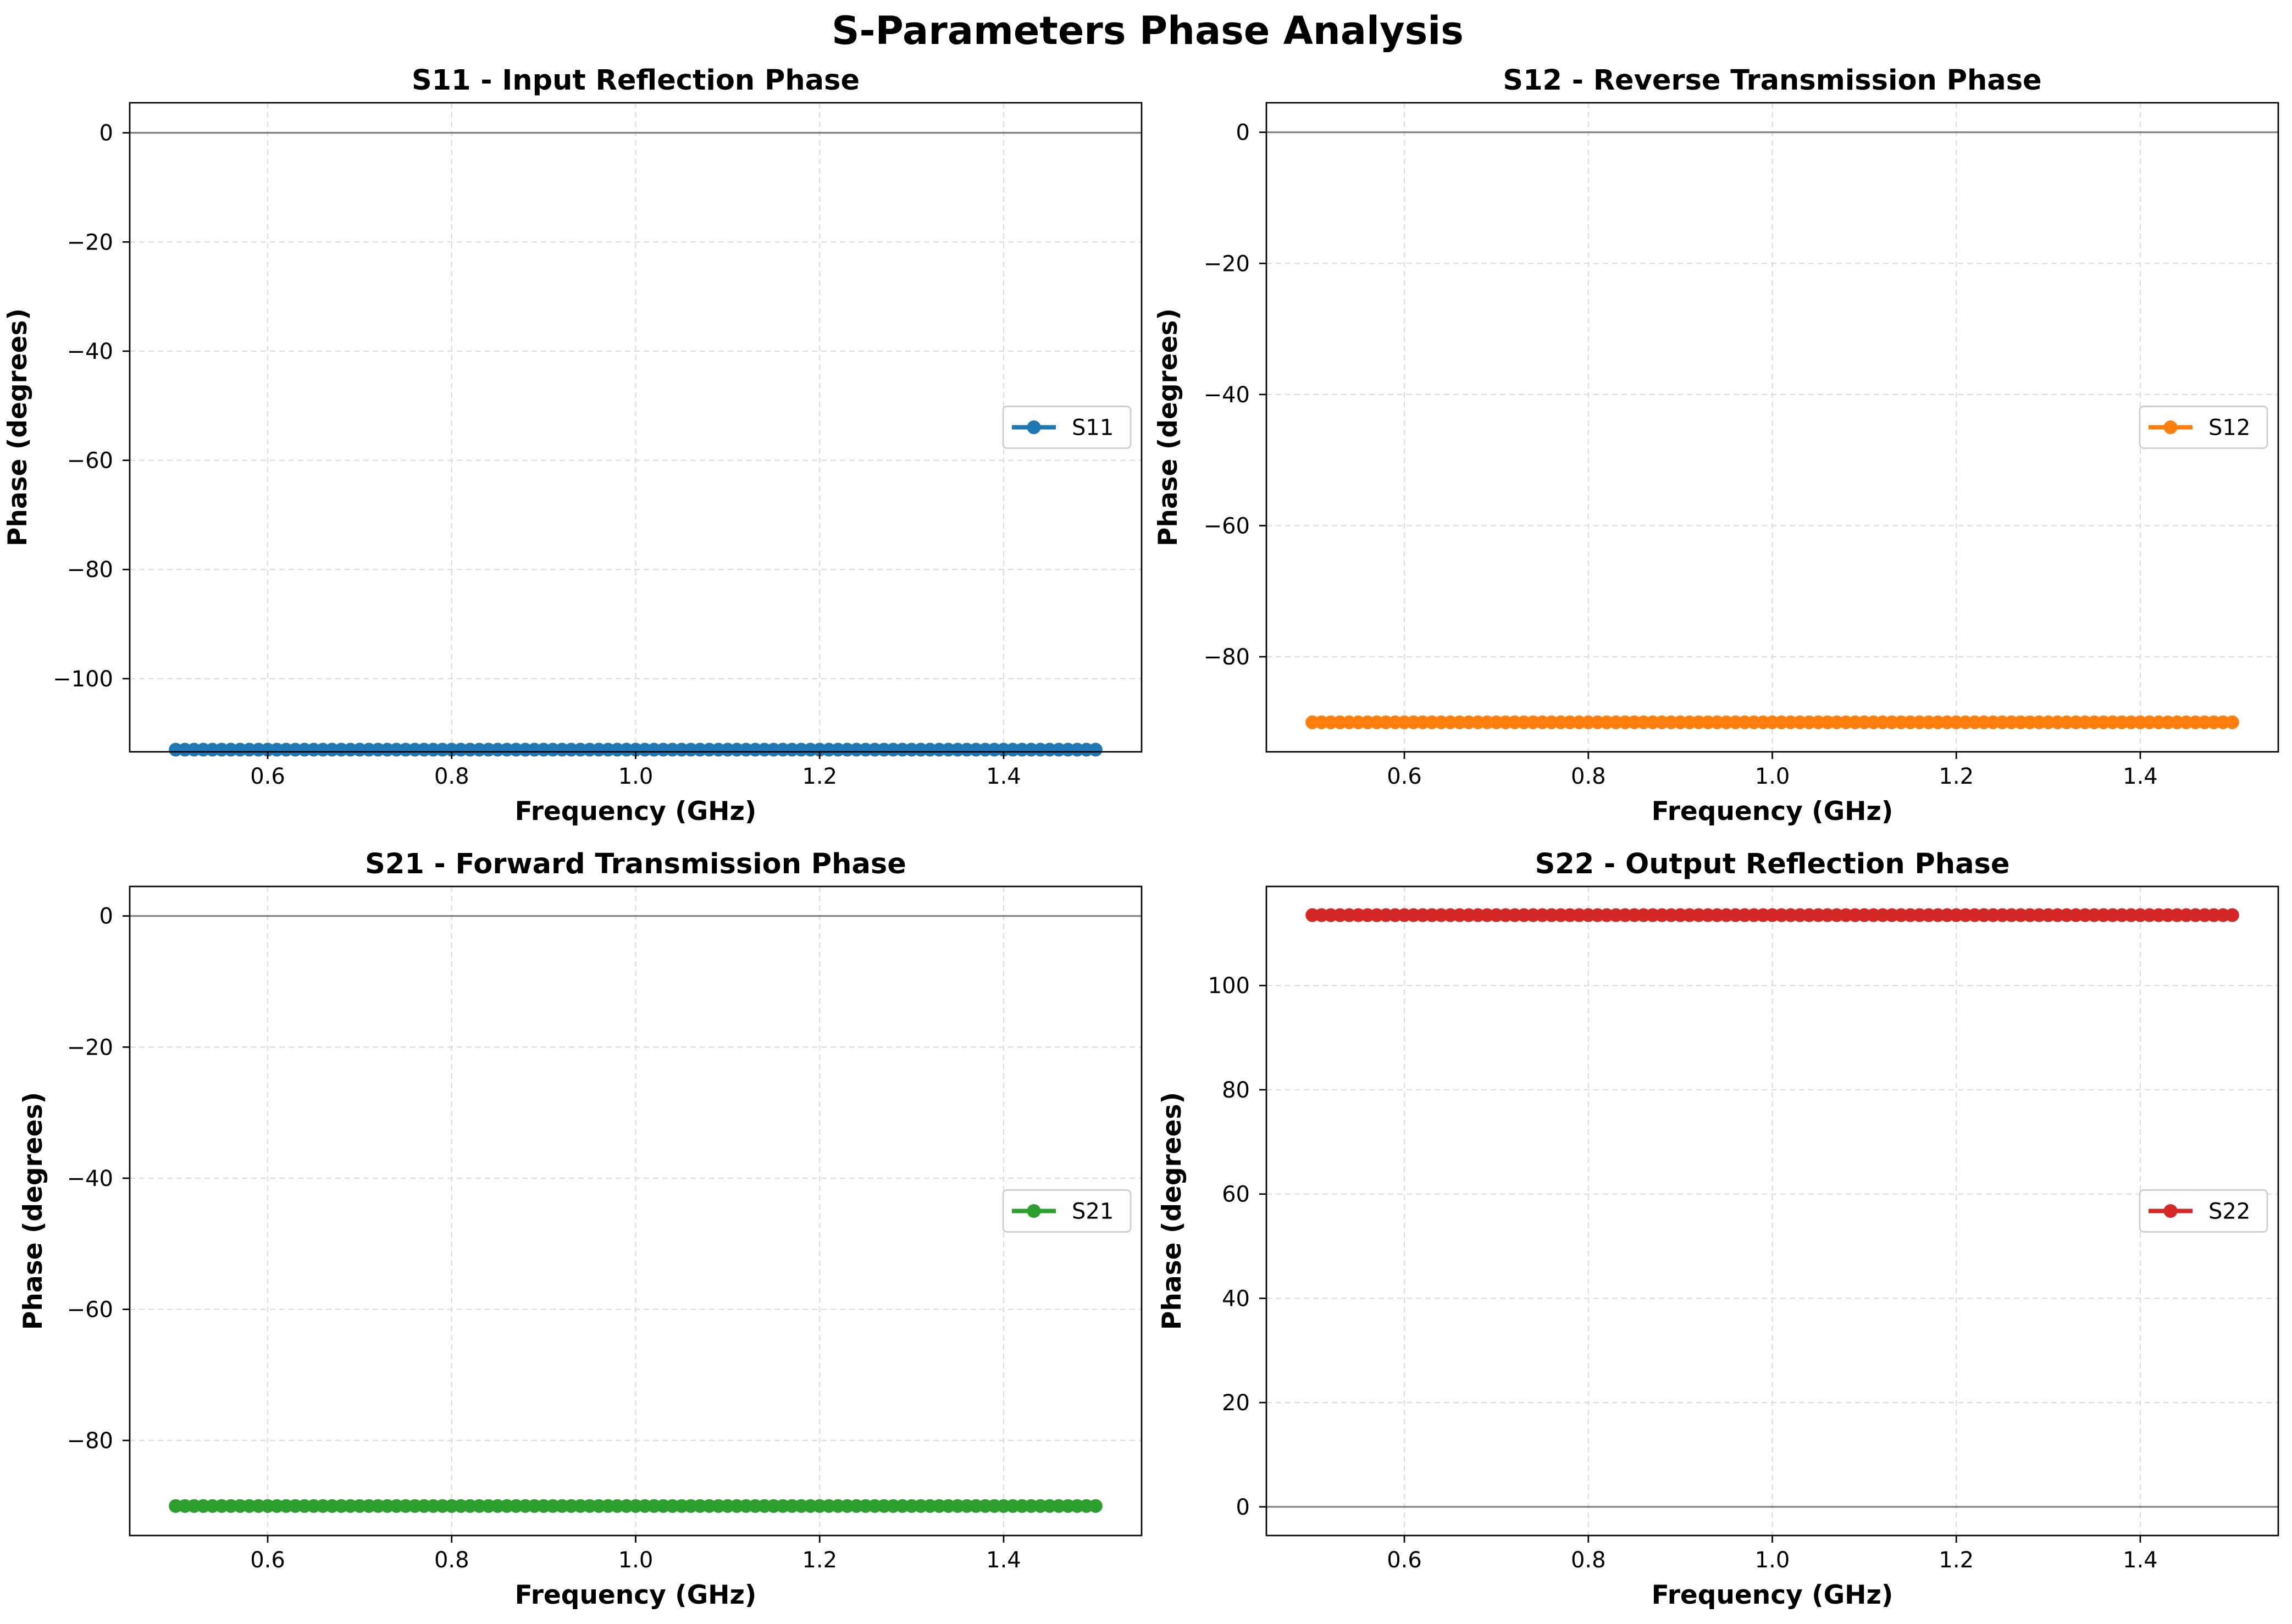 The image size is (2292, 1624). What do you see at coordinates (1236, 1298) in the screenshot?
I see `y-tick-label: 40` at bounding box center [1236, 1298].